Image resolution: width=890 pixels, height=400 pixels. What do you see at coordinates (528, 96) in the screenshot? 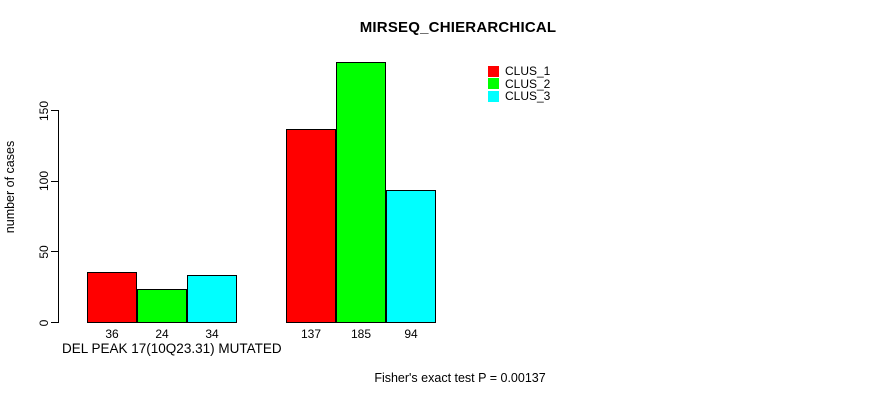
I see `legend-label: CLUS_3` at bounding box center [528, 96].